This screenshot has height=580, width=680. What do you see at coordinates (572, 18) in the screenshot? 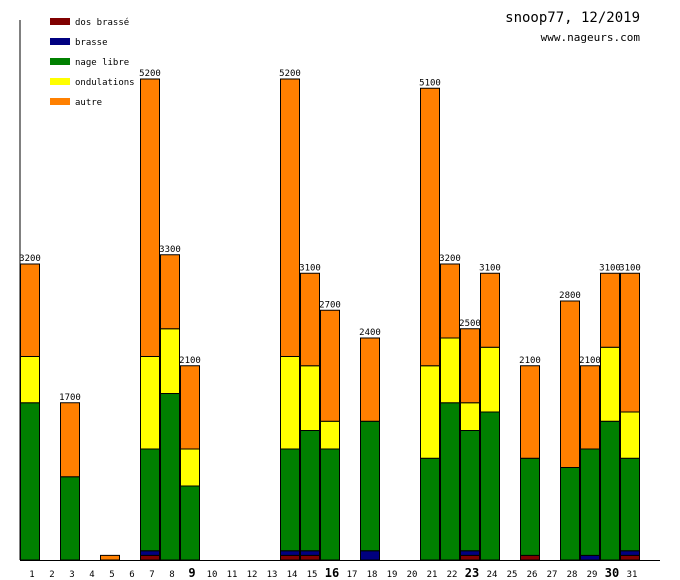
I see `chart-title: snoop77, 12/2019` at bounding box center [572, 18].